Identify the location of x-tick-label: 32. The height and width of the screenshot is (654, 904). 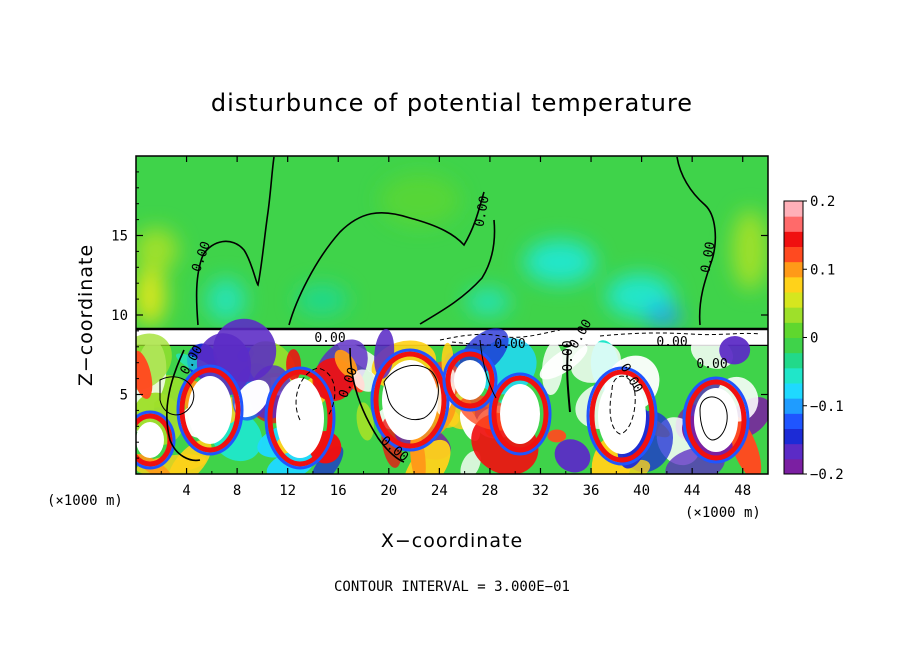
(540, 491).